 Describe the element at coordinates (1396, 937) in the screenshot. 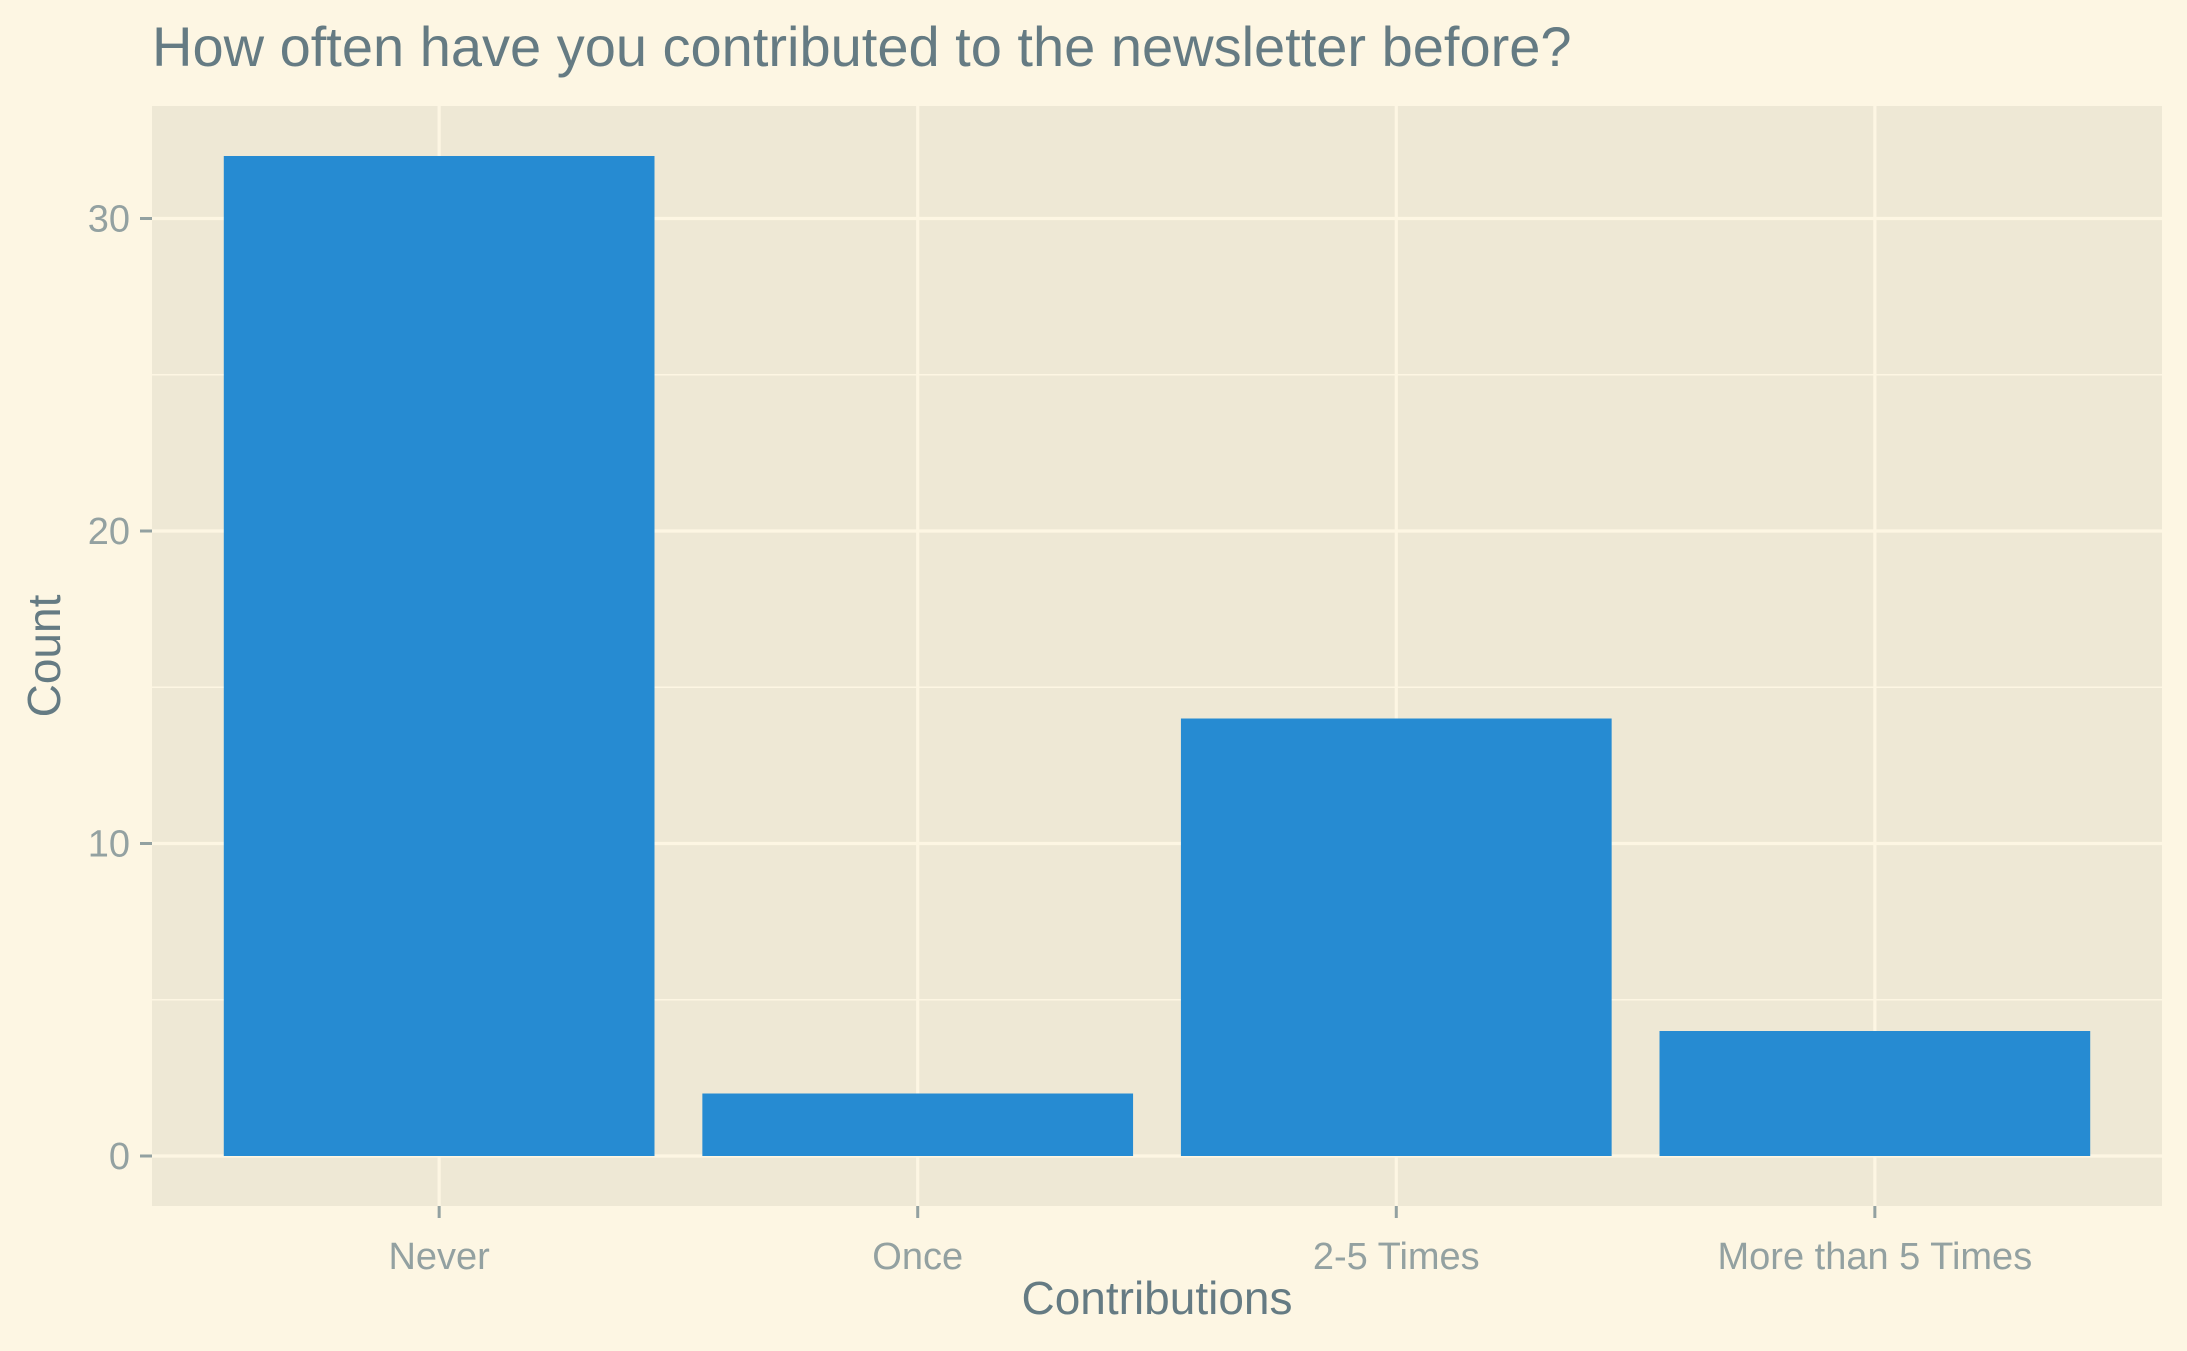

I see `bar-2-5-times` at that location.